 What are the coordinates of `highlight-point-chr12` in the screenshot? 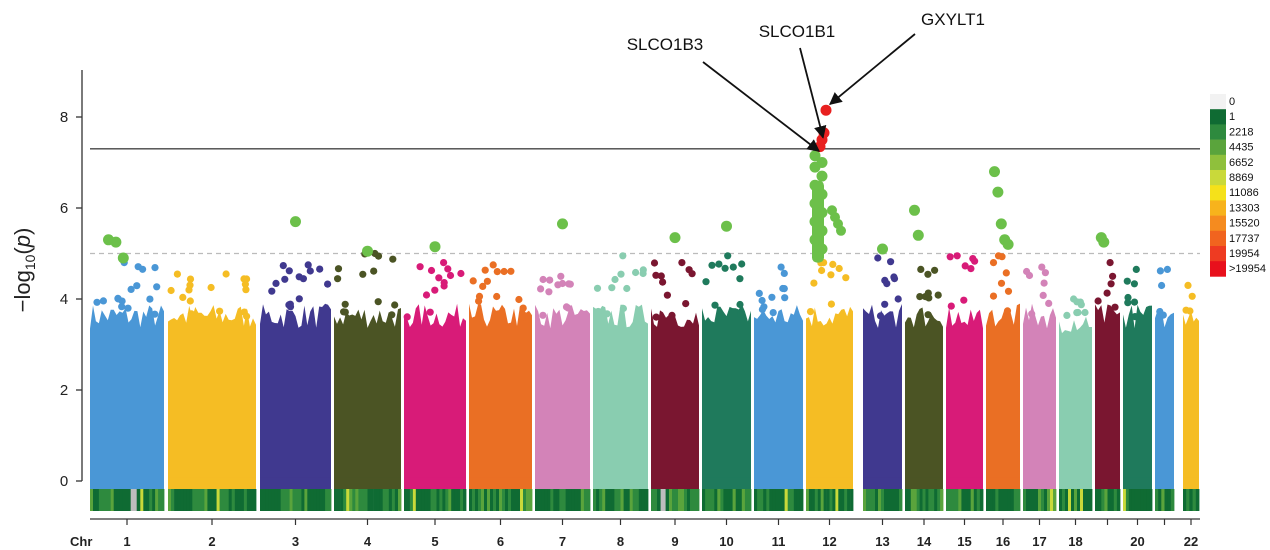 It's located at (822, 231).